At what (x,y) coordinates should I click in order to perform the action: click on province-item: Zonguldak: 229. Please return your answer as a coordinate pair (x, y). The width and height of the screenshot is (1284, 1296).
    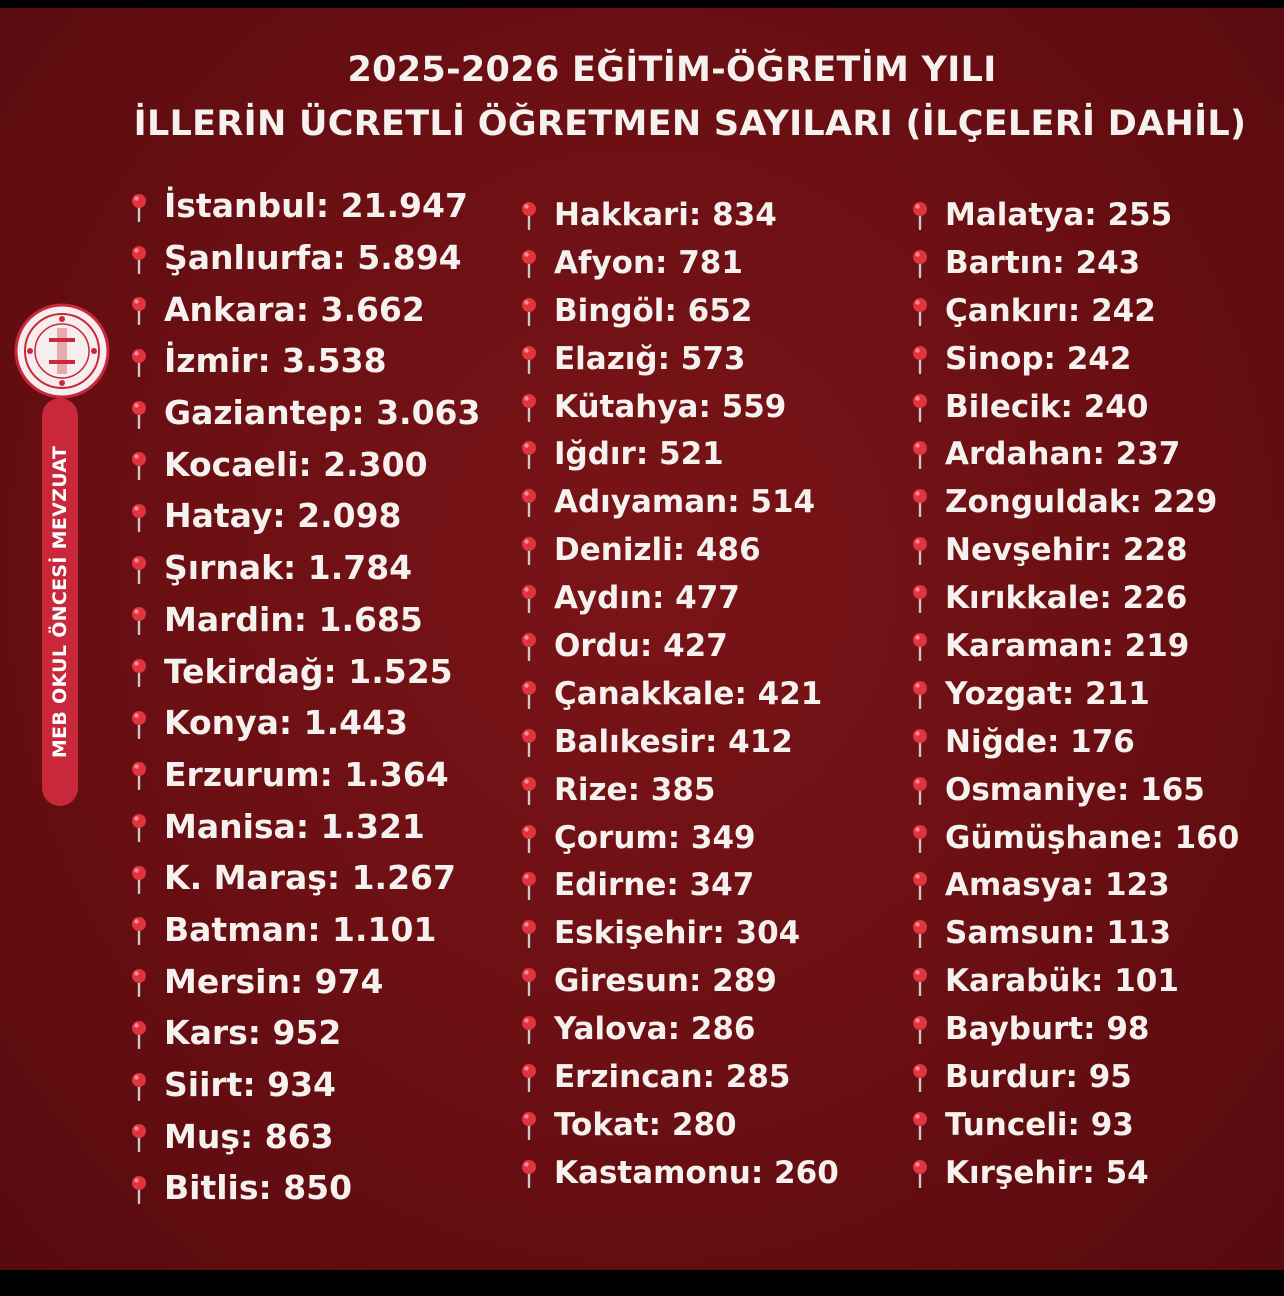
    Looking at the image, I should click on (1074, 502).